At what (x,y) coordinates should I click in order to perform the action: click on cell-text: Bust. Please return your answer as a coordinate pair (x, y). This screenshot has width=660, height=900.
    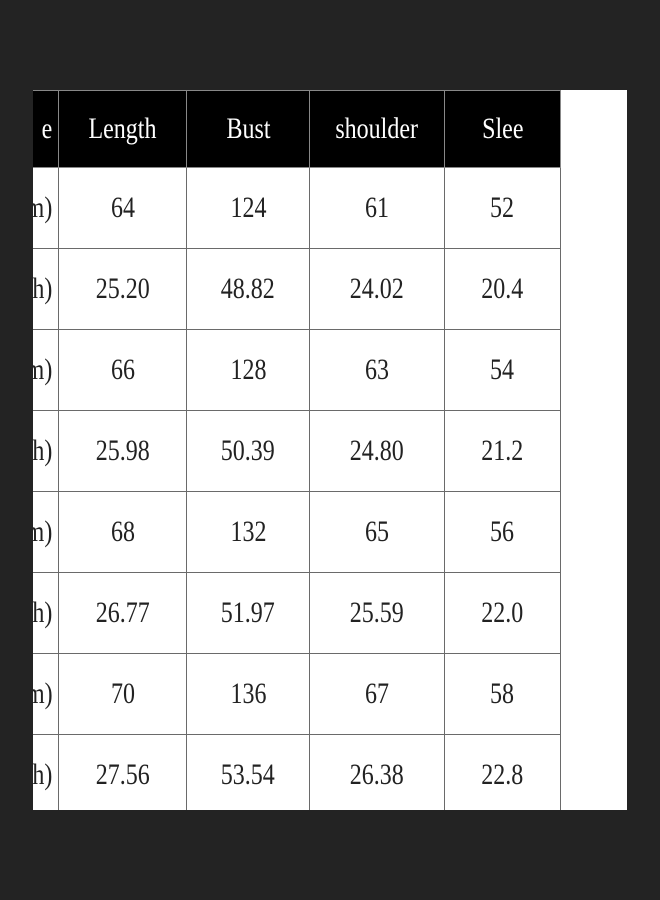
    Looking at the image, I should click on (248, 128).